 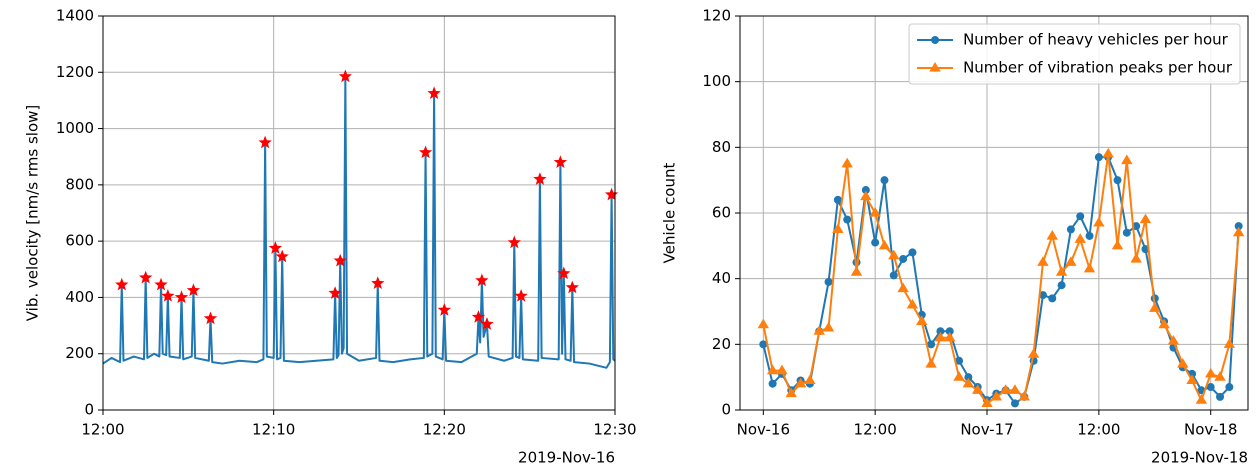 I want to click on x-tick-label: 12:20, so click(x=444, y=430).